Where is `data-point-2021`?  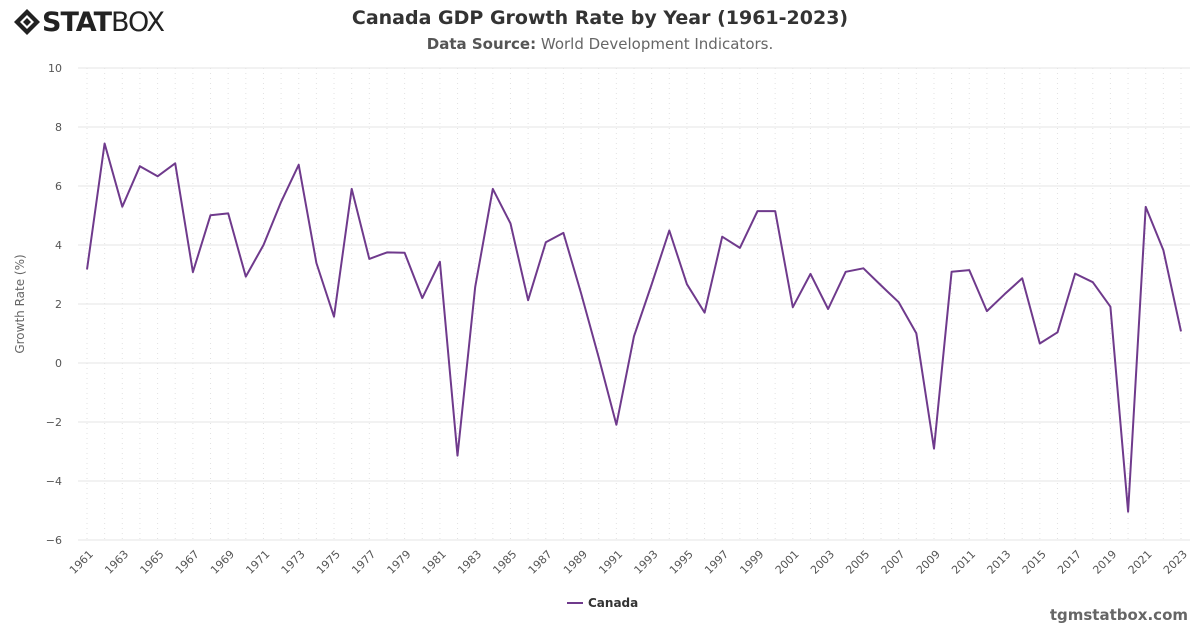
data-point-2021 is located at coordinates (1146, 207).